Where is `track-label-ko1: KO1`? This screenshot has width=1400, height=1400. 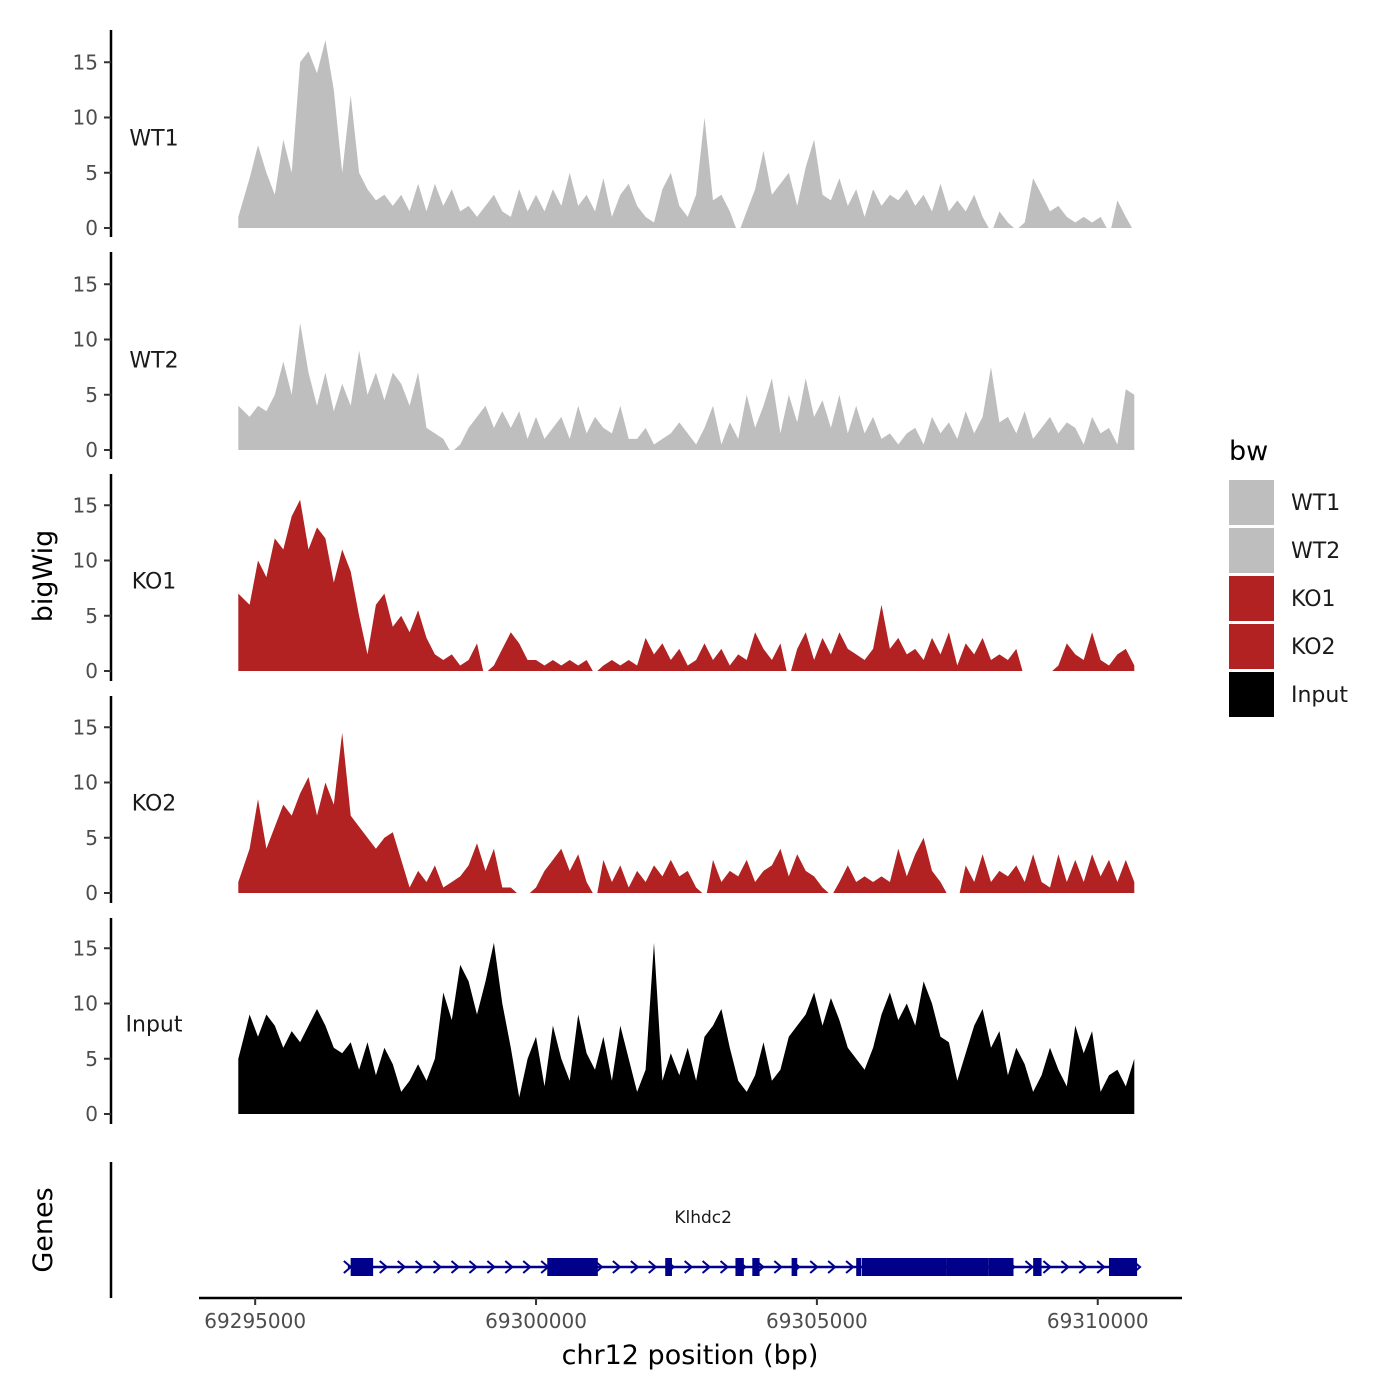 track-label-ko1: KO1 is located at coordinates (154, 581).